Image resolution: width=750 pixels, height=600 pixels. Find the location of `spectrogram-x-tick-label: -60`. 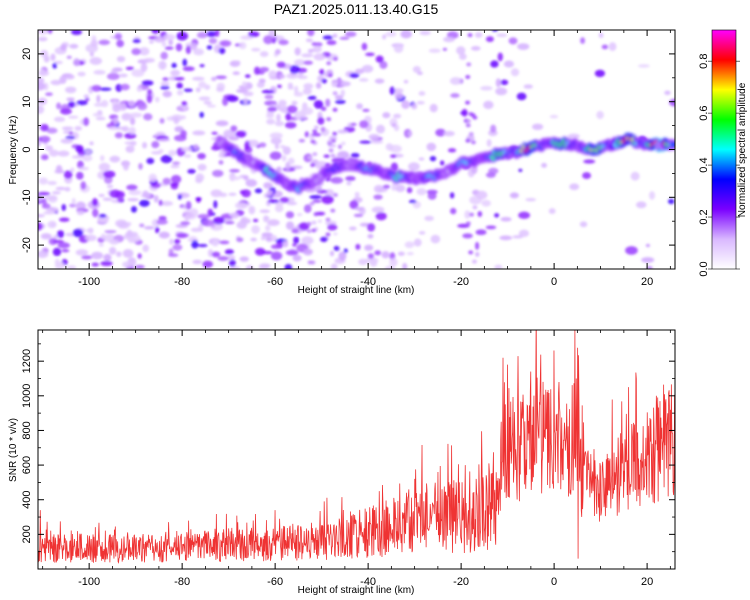

spectrogram-x-tick-label: -60 is located at coordinates (275, 282).